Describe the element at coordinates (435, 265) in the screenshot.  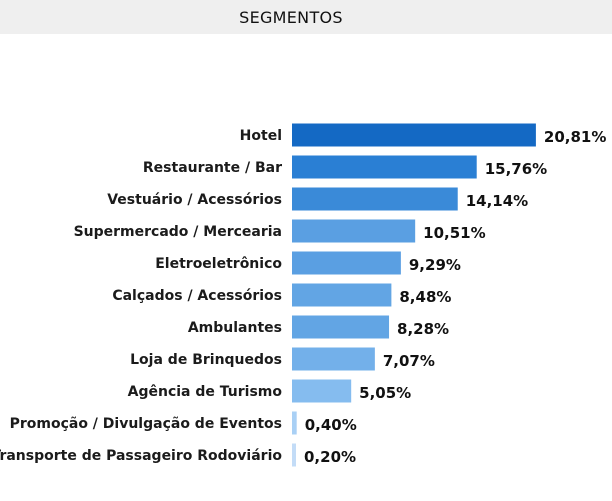
I see `value-label: 9,29%` at that location.